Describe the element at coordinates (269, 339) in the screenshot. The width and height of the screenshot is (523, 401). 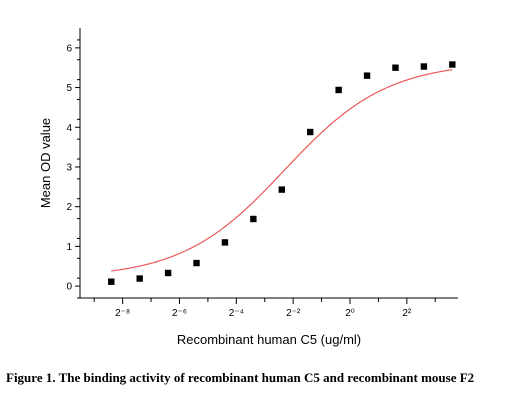
I see `x-axis-title: Recombinant human C5 (ug/ml)` at that location.